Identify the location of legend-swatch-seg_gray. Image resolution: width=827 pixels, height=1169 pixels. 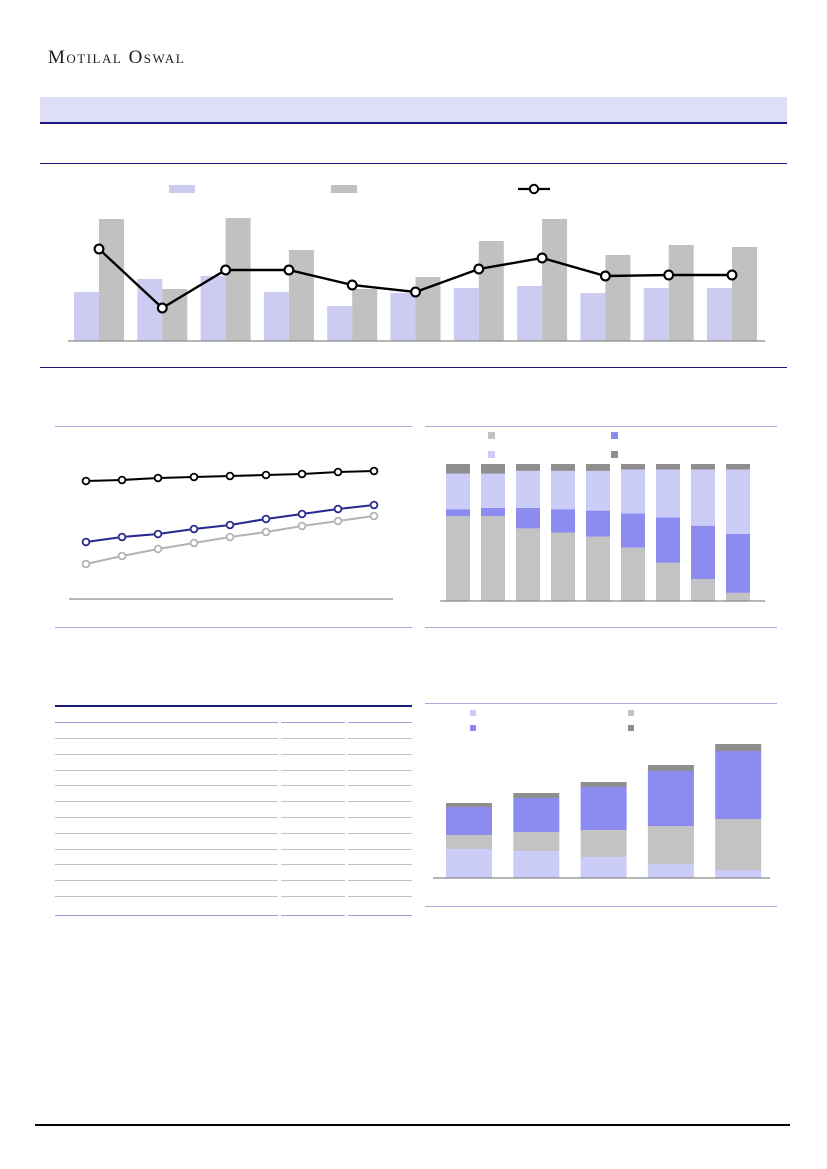
(631, 713).